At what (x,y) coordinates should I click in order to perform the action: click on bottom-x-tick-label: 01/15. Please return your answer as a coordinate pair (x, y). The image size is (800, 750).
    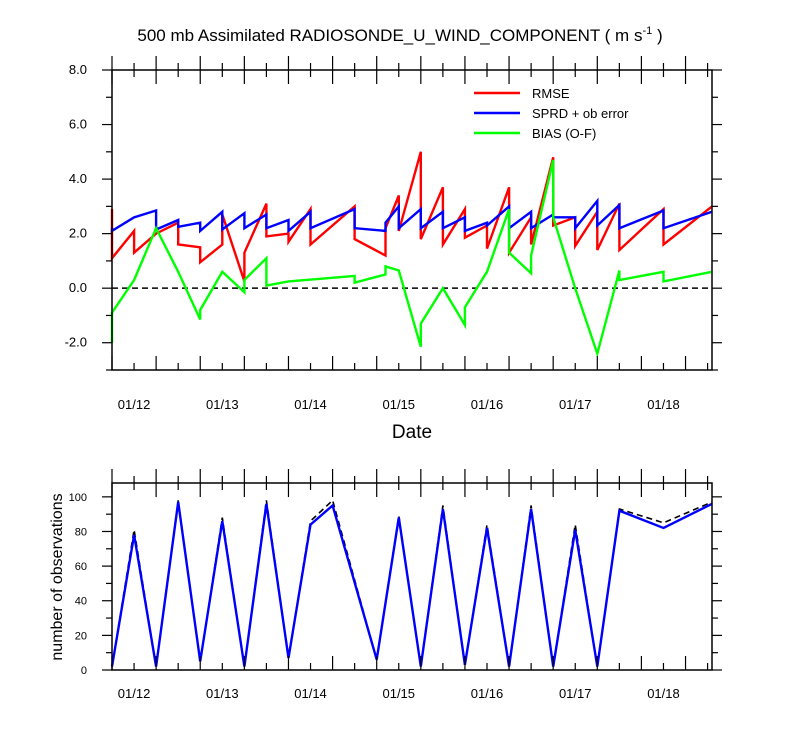
    Looking at the image, I should click on (398, 693).